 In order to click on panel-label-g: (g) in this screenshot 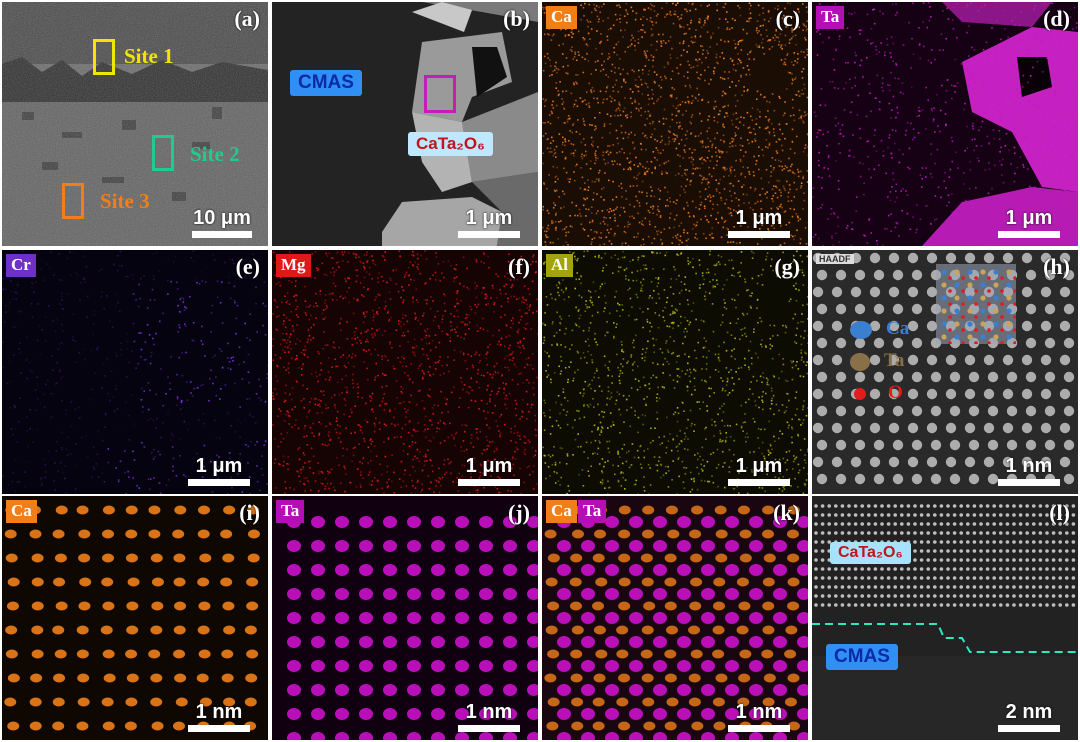, I will do `click(787, 266)`.